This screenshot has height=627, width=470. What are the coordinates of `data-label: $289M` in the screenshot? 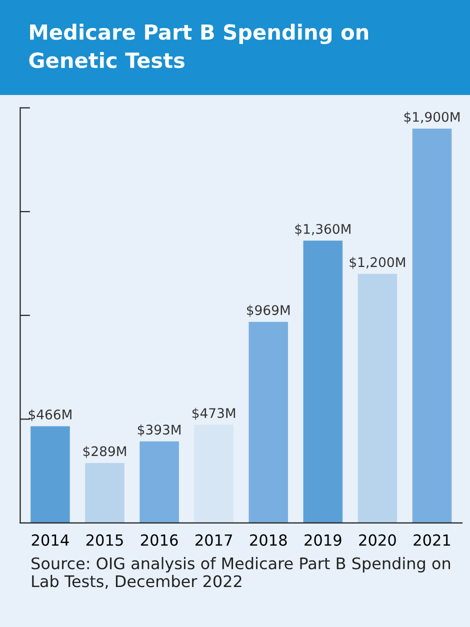 It's located at (104, 452).